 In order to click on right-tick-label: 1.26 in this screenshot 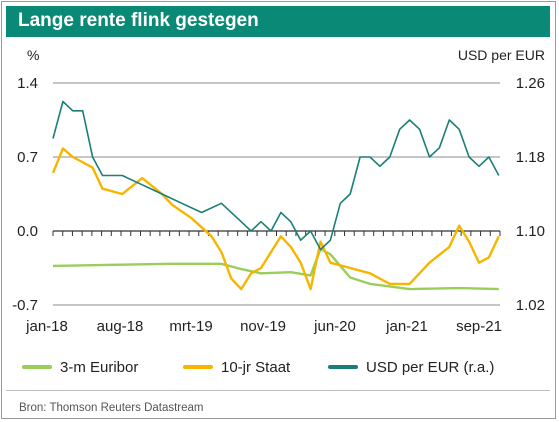, I will do `click(530, 83)`.